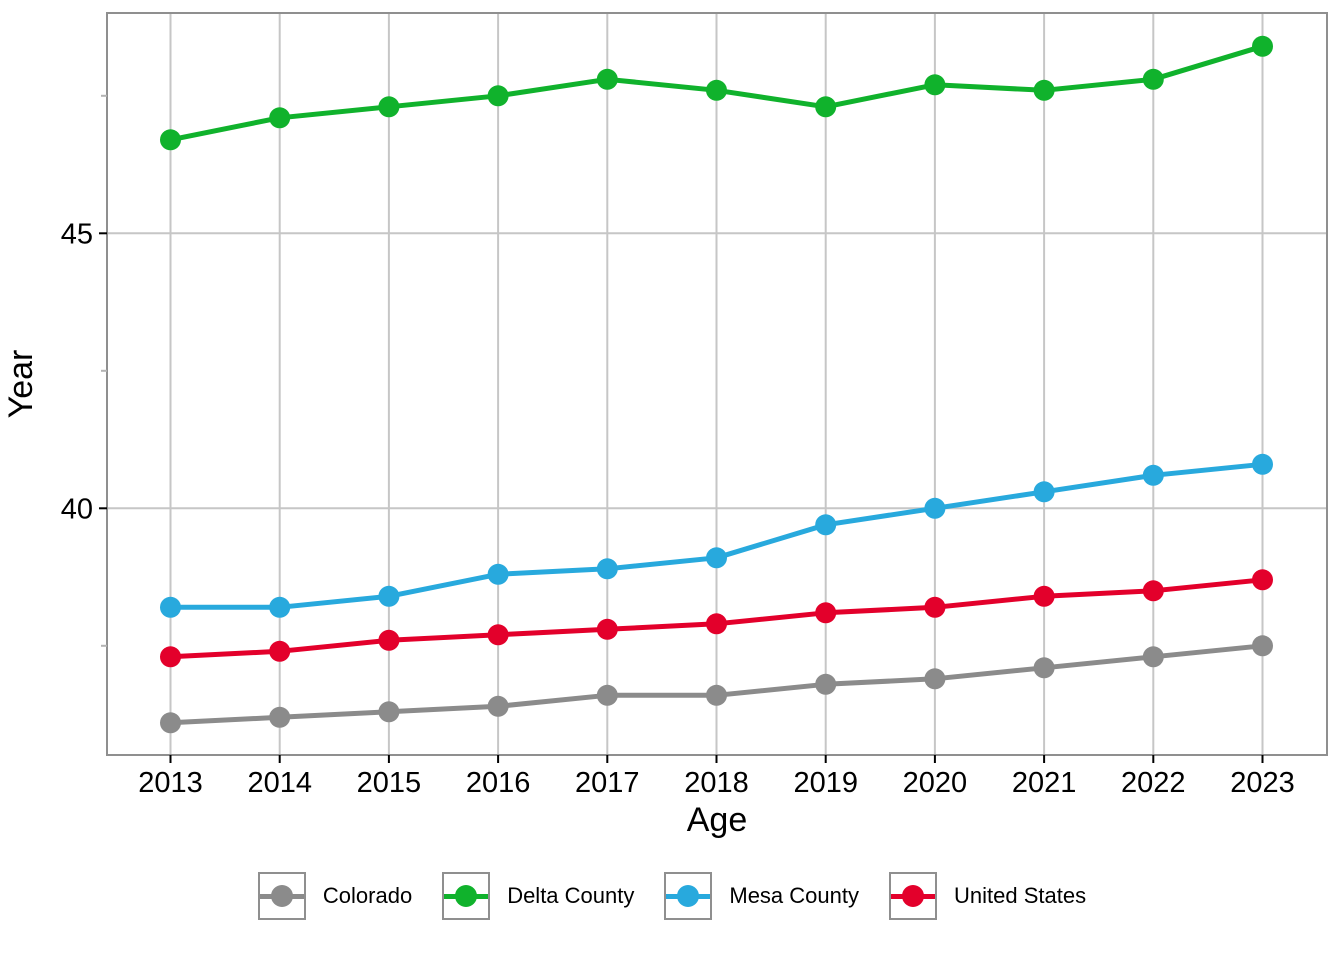  I want to click on legend-item-united-states: United States, so click(987, 896).